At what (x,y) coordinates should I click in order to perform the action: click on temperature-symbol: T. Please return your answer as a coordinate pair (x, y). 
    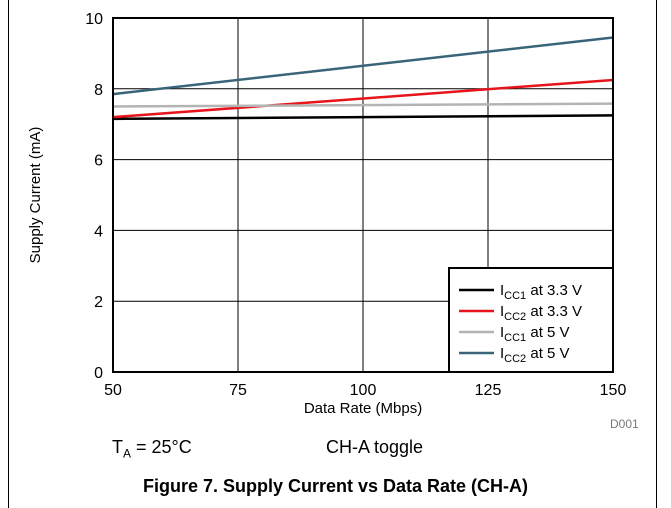
    Looking at the image, I should click on (117, 447).